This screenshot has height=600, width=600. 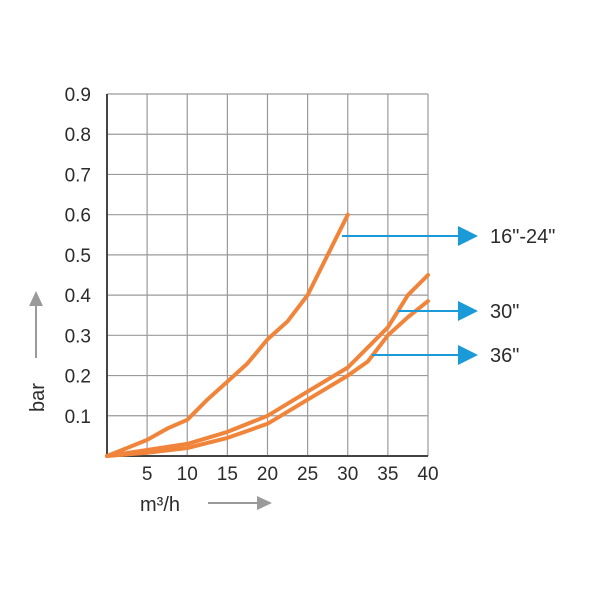 What do you see at coordinates (36, 298) in the screenshot?
I see `up-arrow-icon` at bounding box center [36, 298].